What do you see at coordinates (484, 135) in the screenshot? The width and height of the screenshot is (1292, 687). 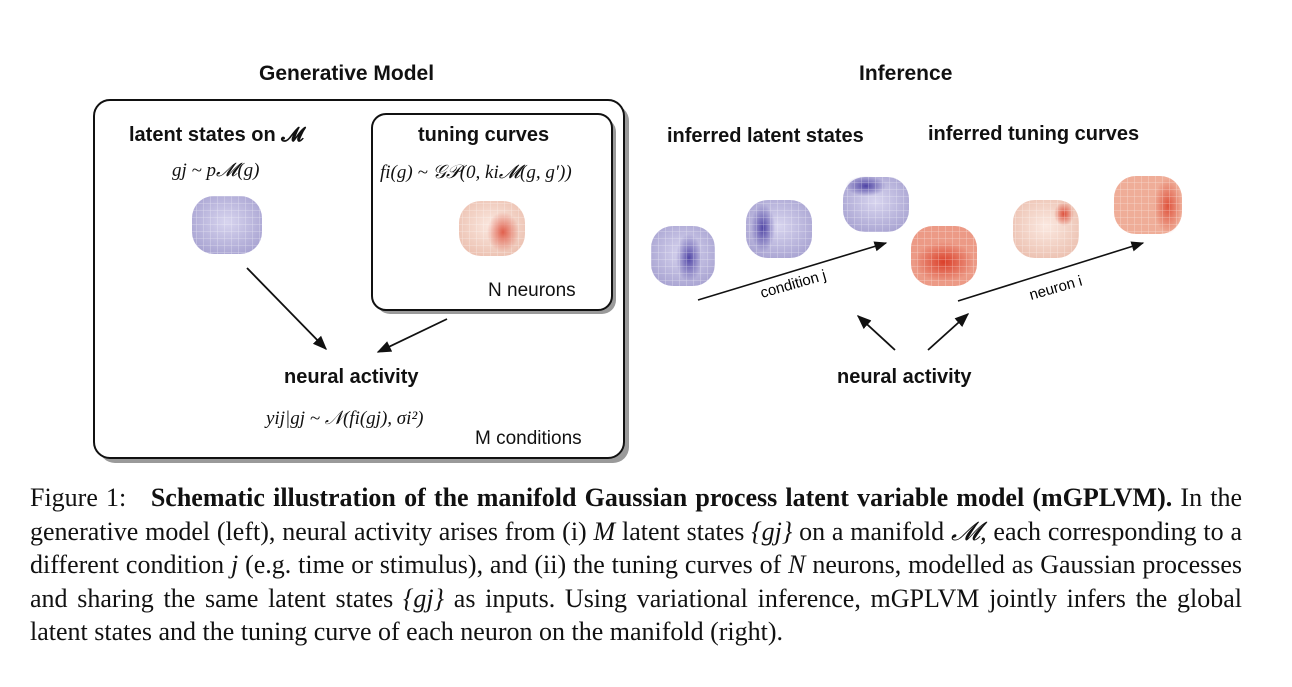 I see `tuning-curves-title: tuning curves` at bounding box center [484, 135].